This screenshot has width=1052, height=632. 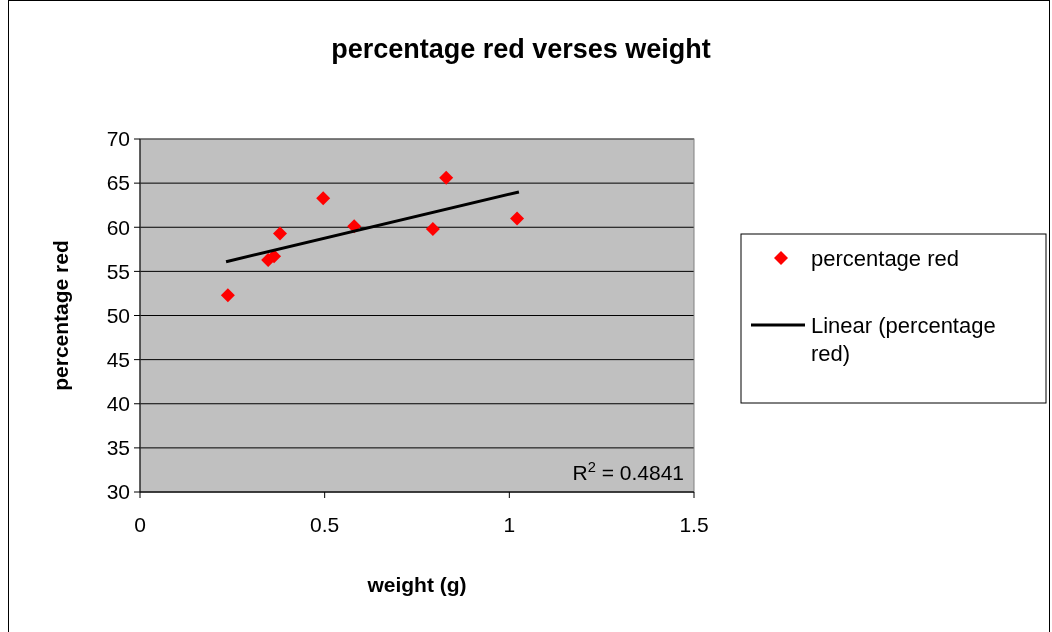 I want to click on x-axis-title: weight (g), so click(x=416, y=584).